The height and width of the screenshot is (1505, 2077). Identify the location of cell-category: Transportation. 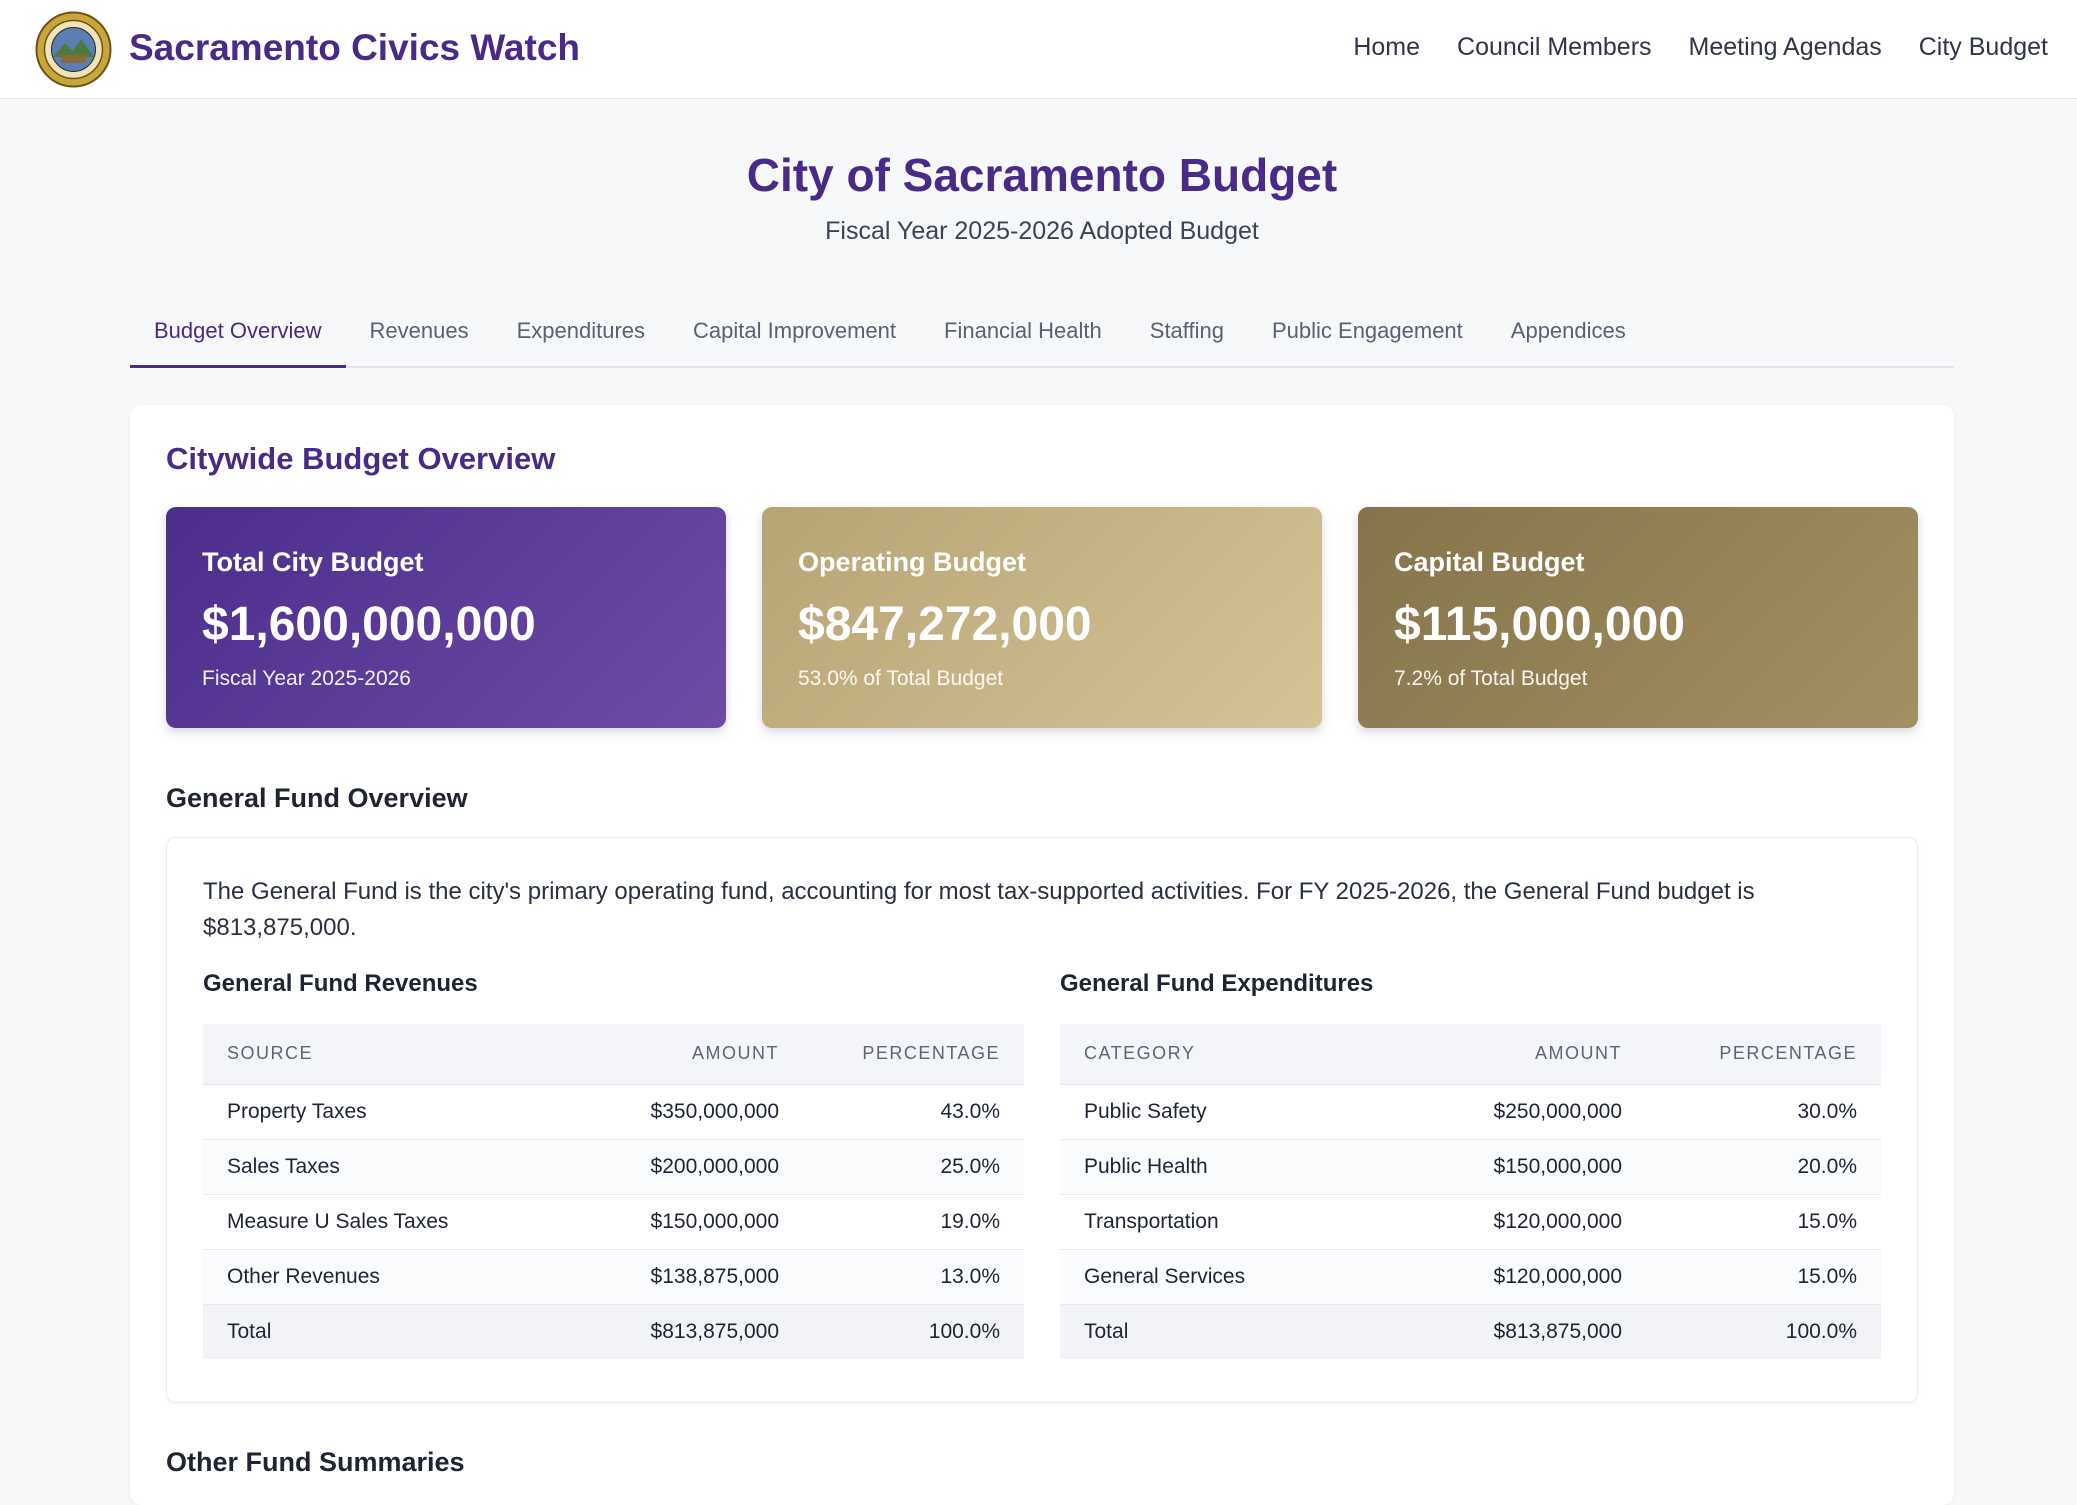
(1210, 1222).